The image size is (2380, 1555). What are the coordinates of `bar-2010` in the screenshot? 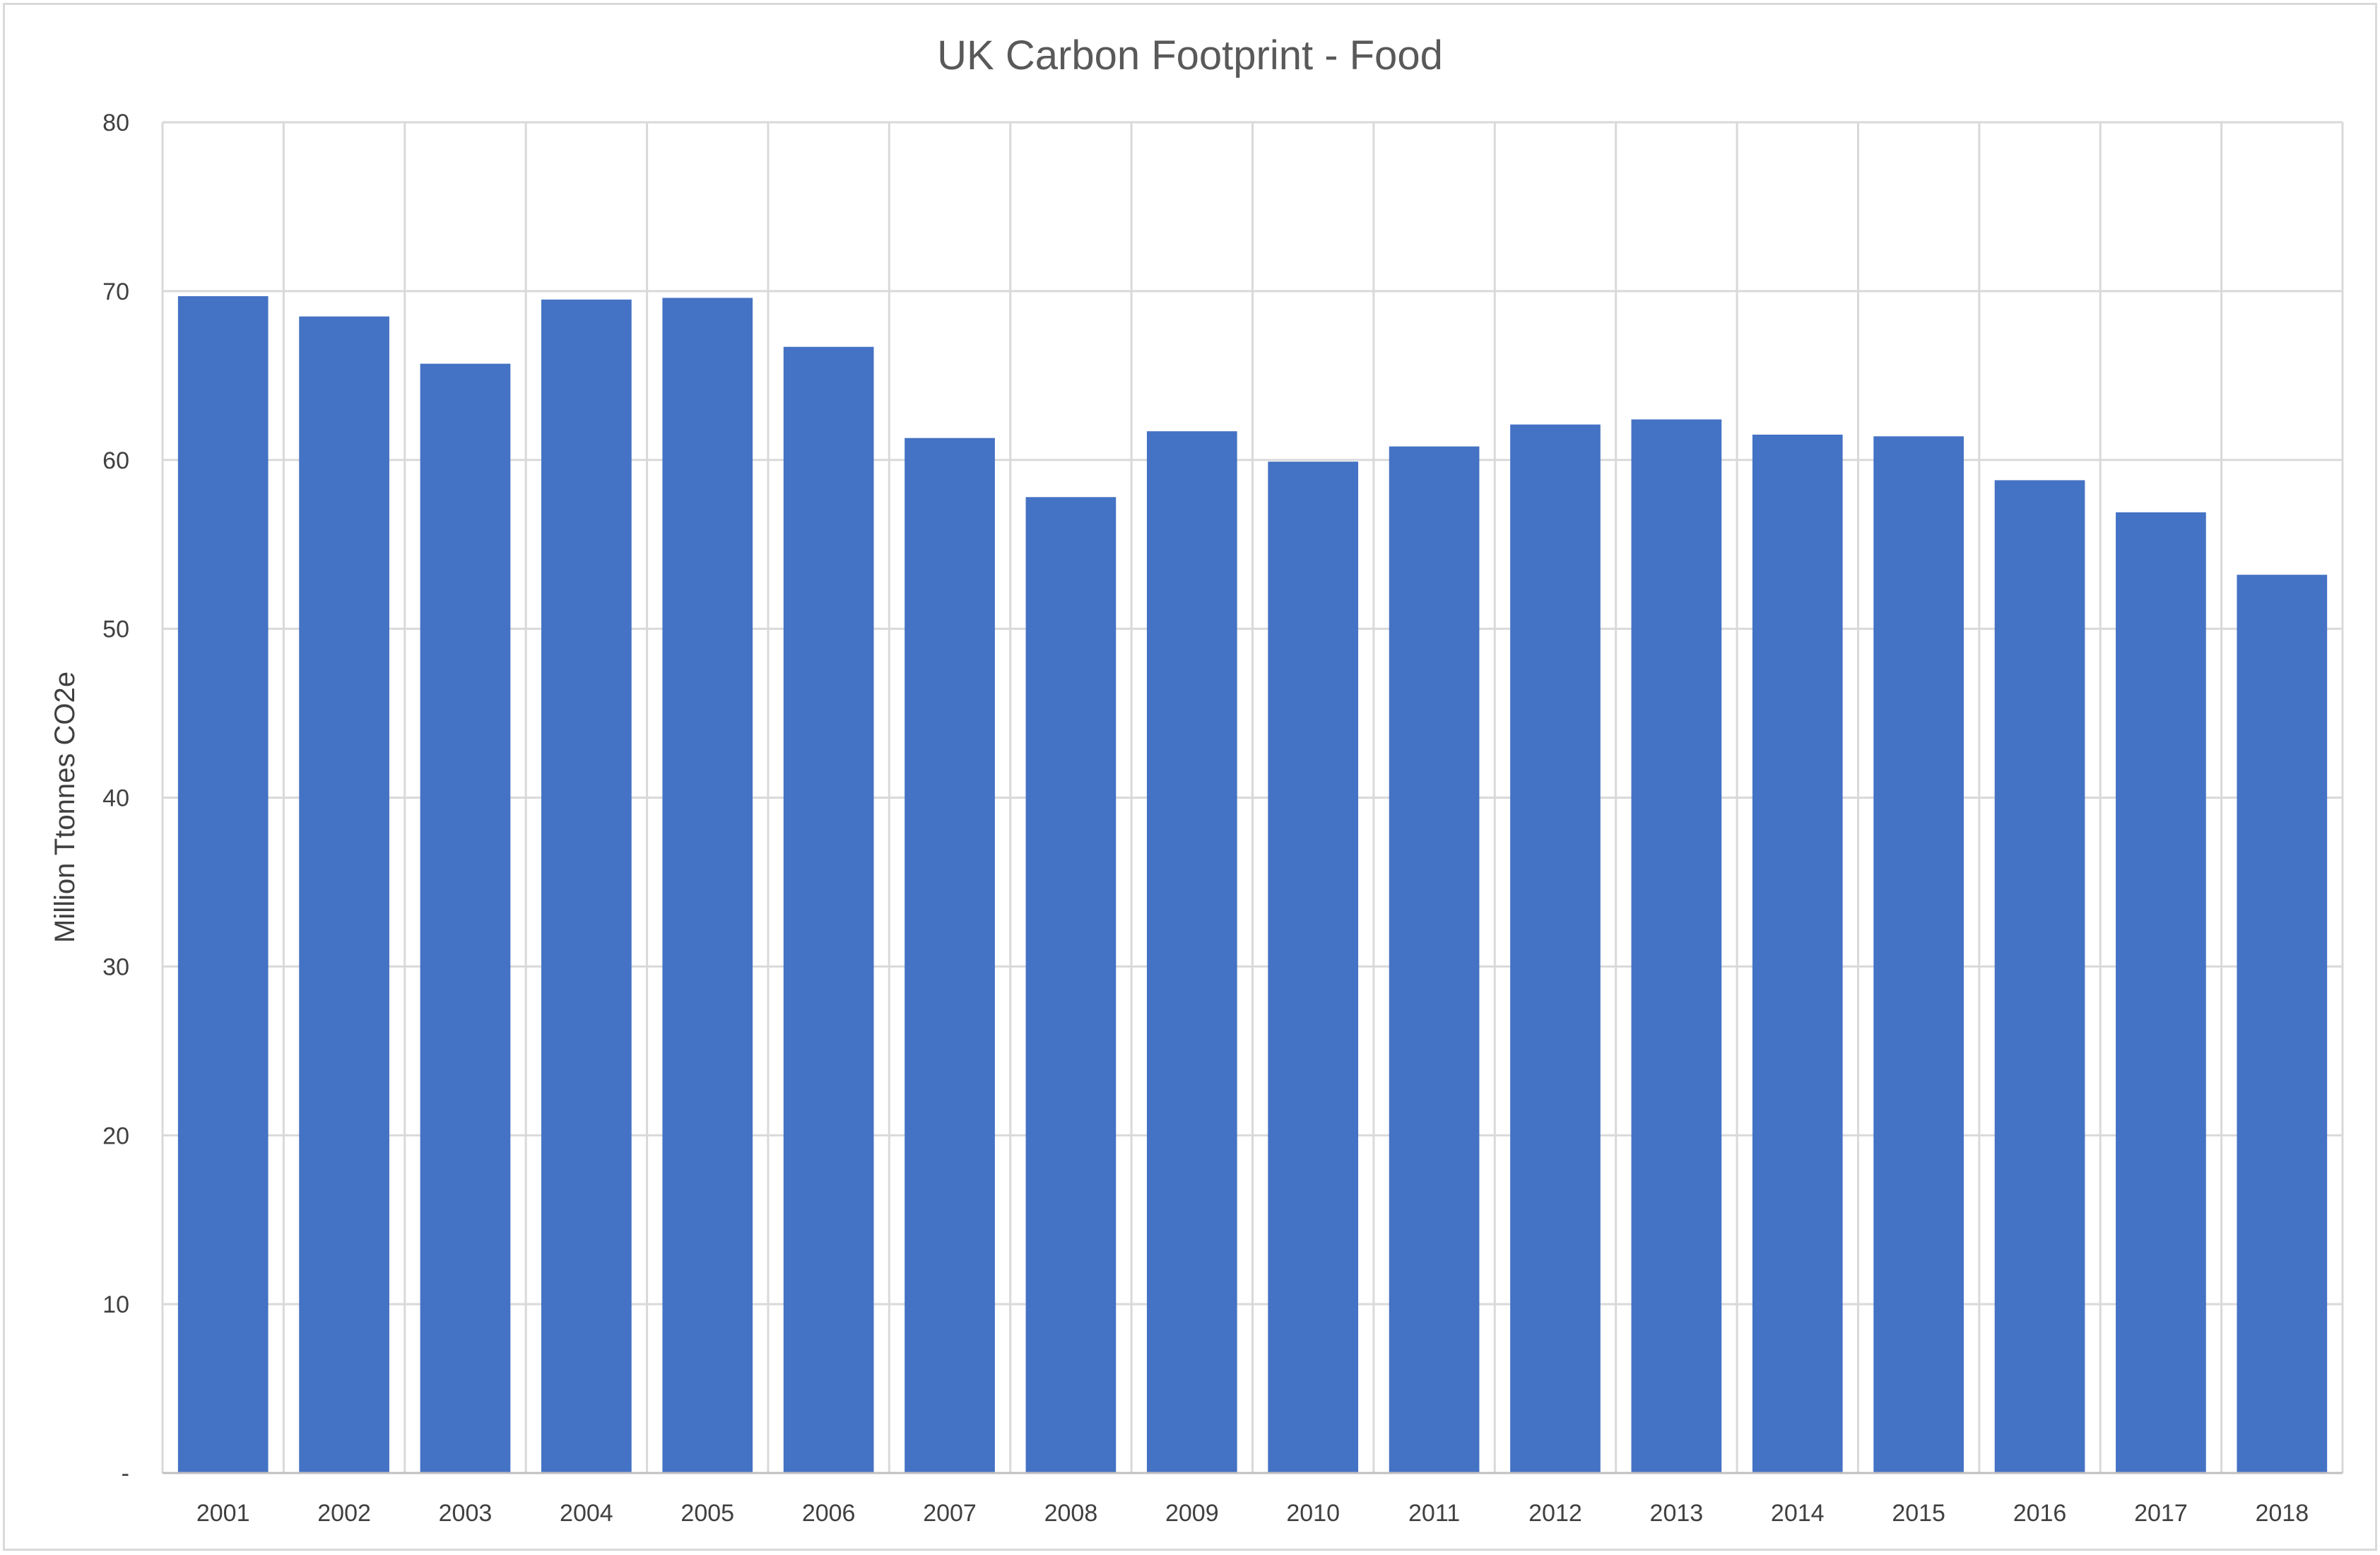 It's located at (1314, 968).